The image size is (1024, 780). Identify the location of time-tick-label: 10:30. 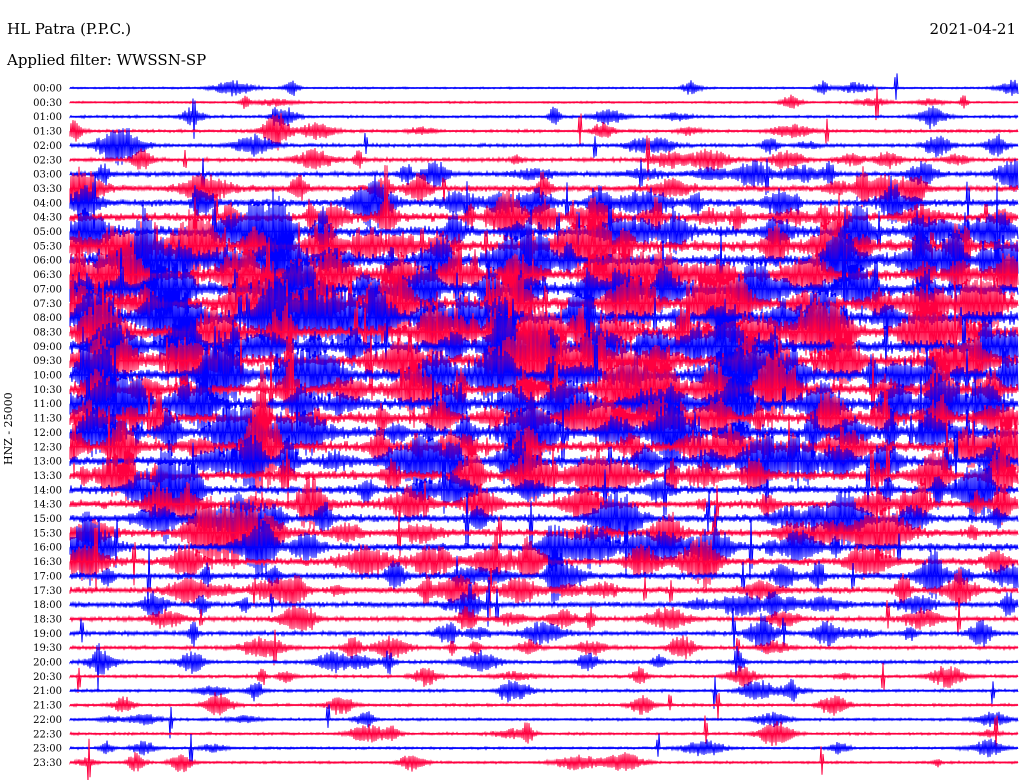
(47, 390).